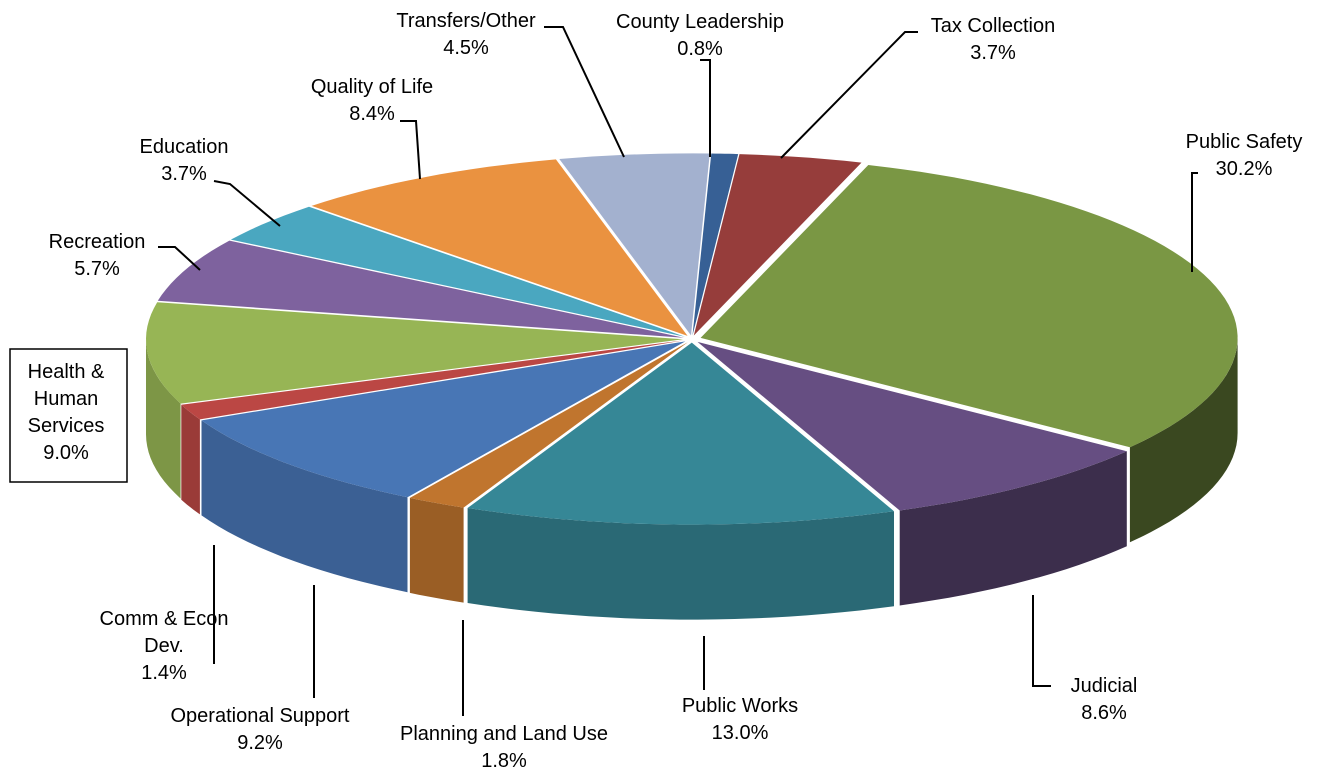 Image resolution: width=1328 pixels, height=770 pixels. Describe the element at coordinates (584, 92) in the screenshot. I see `leader-line-transfers-other` at that location.